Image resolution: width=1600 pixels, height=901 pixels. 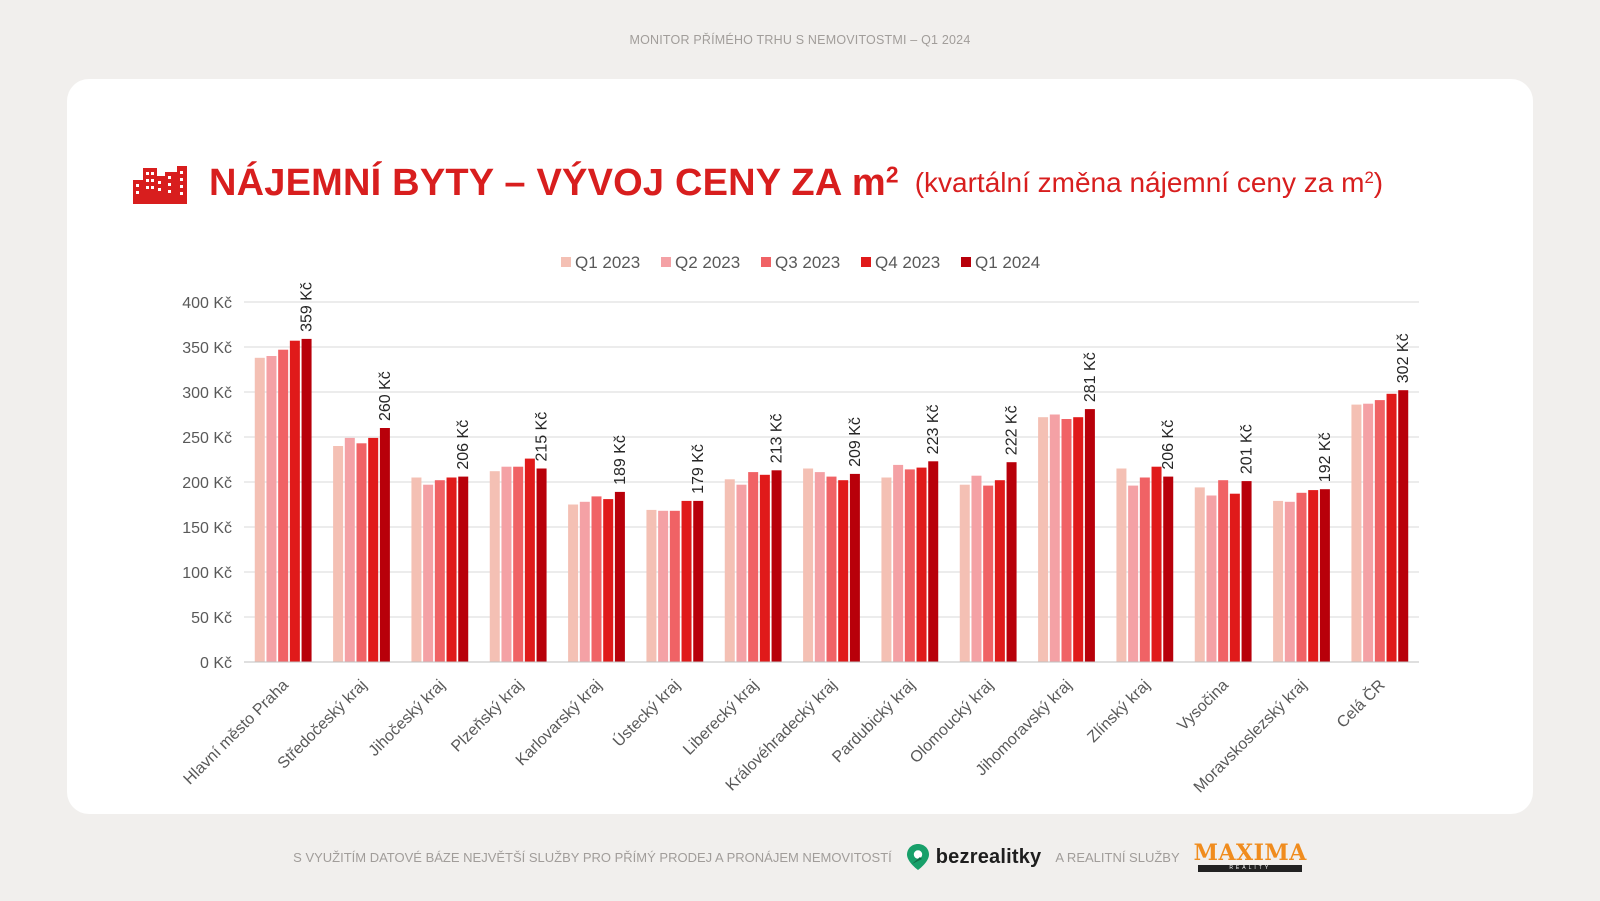 What do you see at coordinates (207, 348) in the screenshot?
I see `y-tick-label: 350 Kč` at bounding box center [207, 348].